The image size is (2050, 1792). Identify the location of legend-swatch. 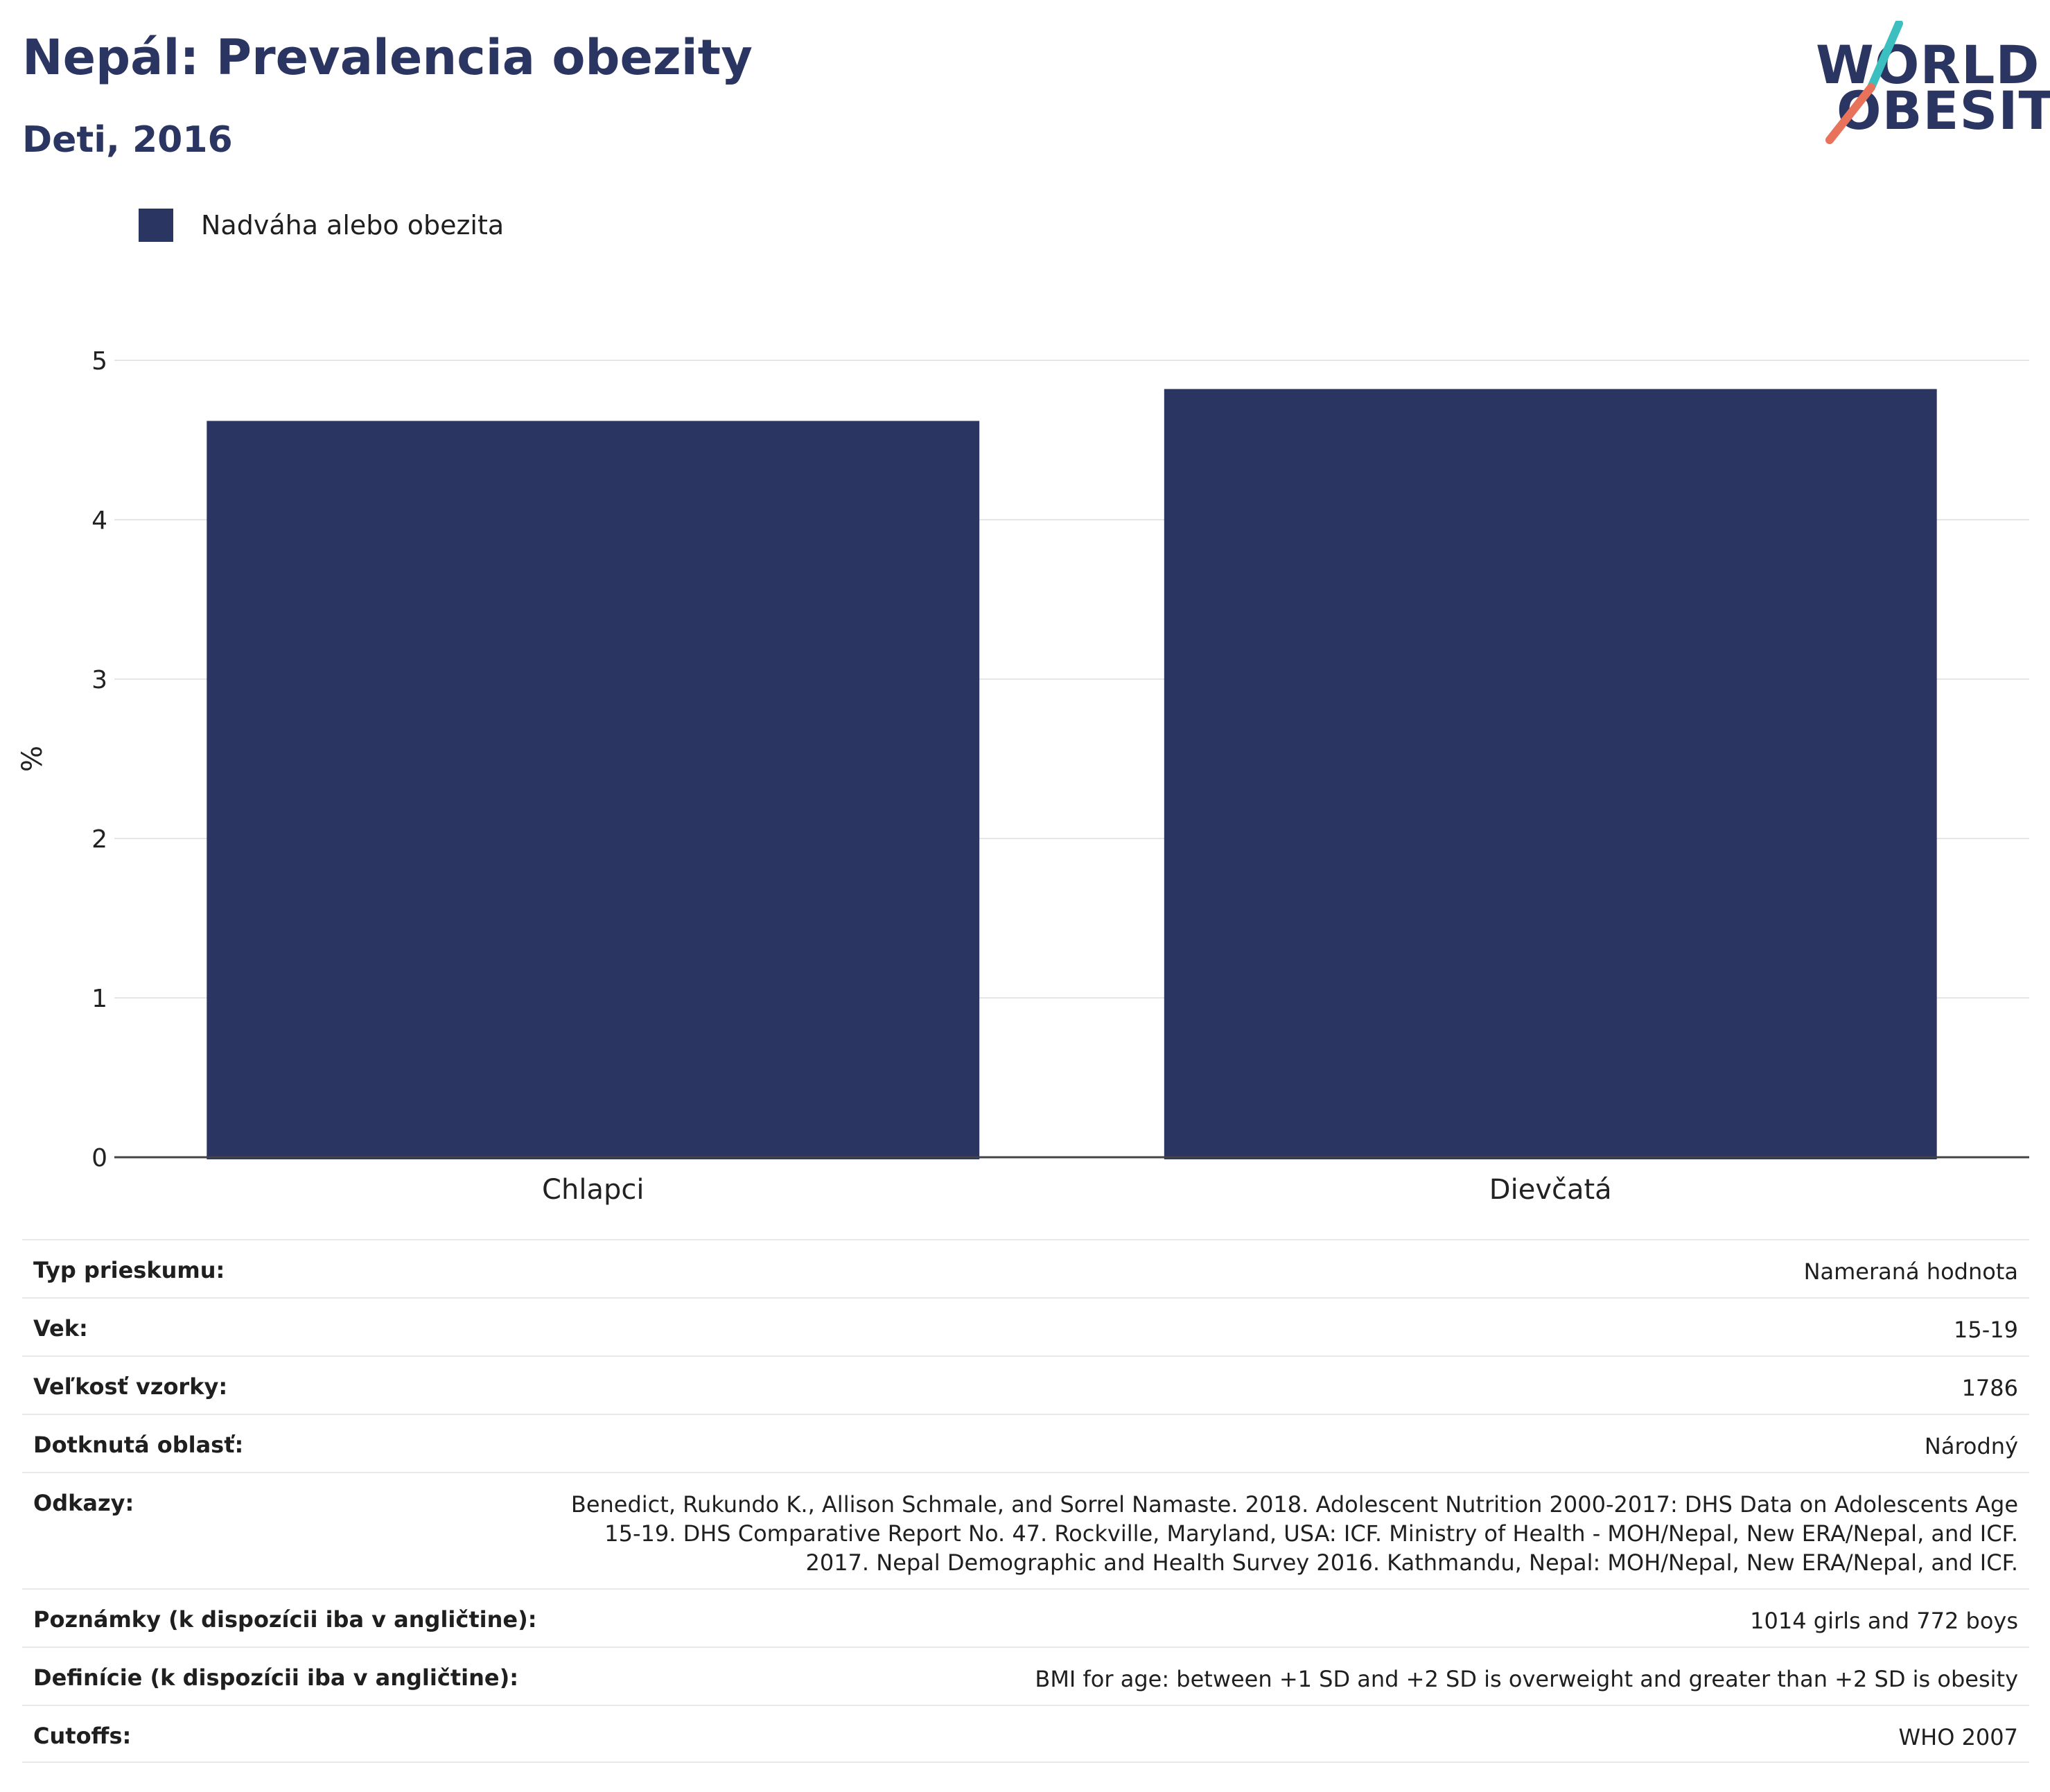
(156, 225).